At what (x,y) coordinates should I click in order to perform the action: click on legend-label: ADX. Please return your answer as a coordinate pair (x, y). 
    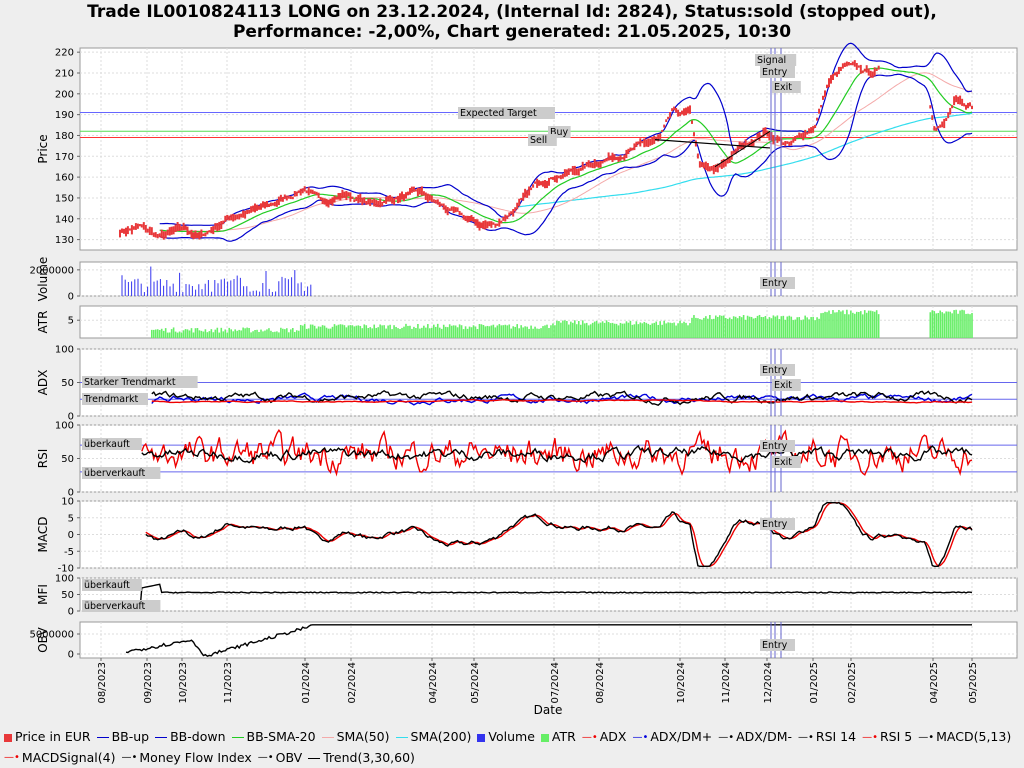
    Looking at the image, I should click on (613, 736).